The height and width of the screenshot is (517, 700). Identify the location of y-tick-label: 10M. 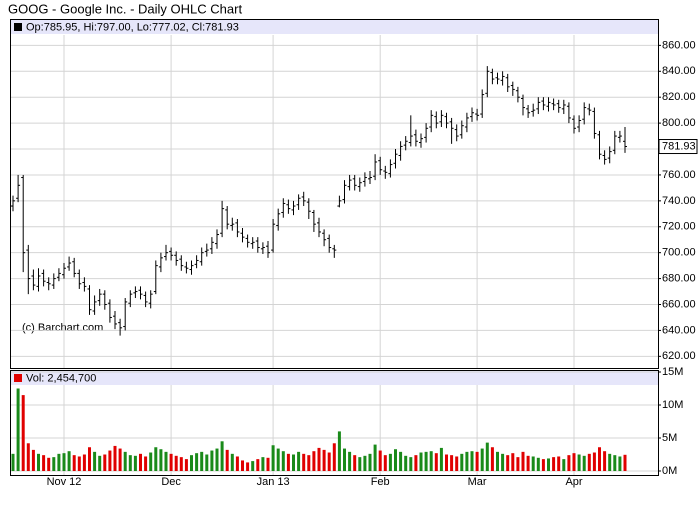
(672, 405).